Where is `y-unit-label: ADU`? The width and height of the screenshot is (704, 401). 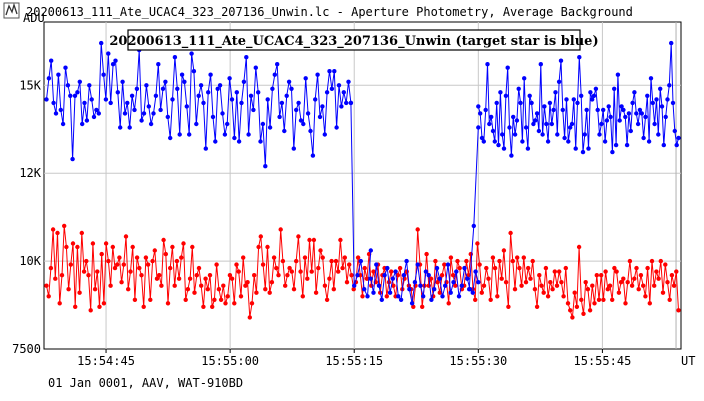 y-unit-label: ADU is located at coordinates (34, 18).